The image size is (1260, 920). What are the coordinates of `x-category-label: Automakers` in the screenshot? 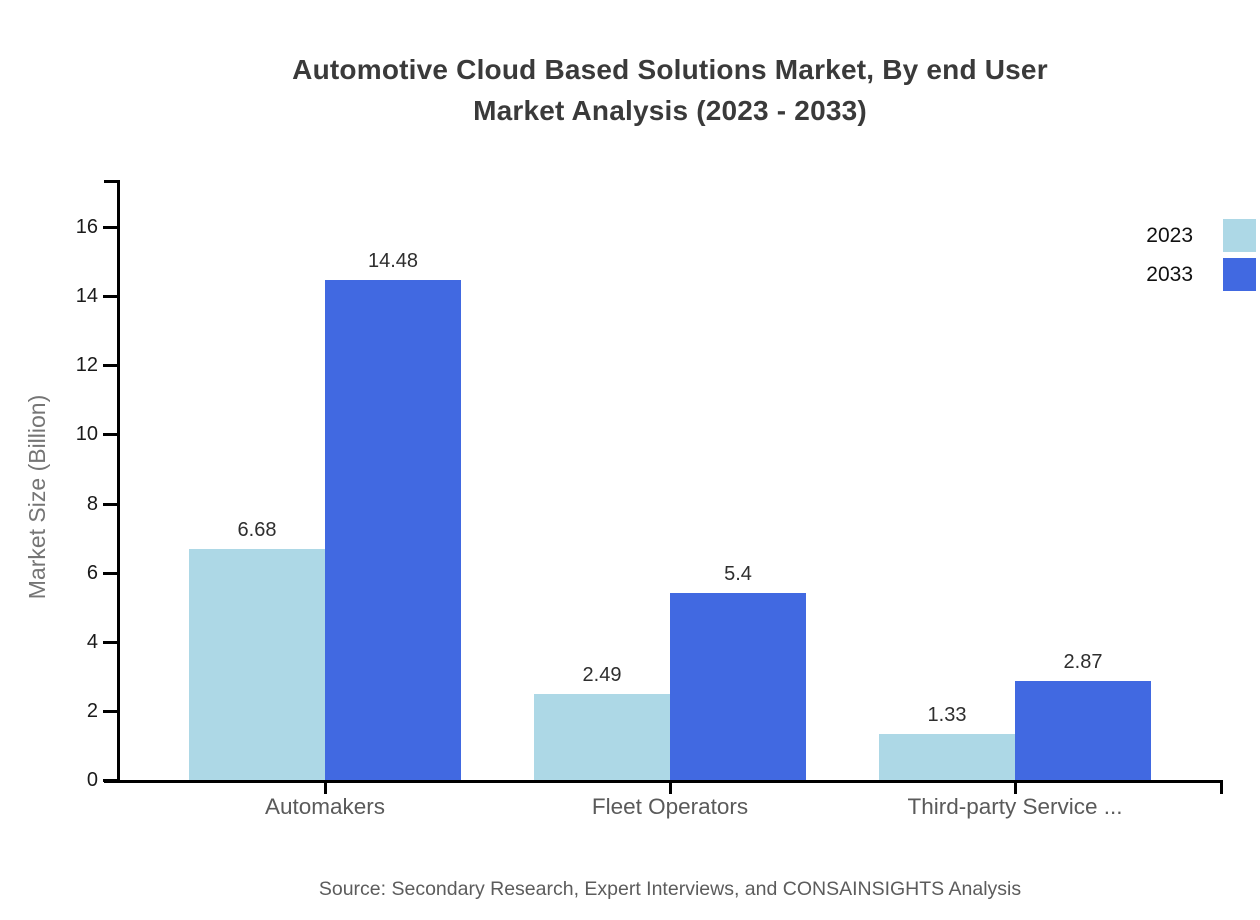 It's located at (325, 806).